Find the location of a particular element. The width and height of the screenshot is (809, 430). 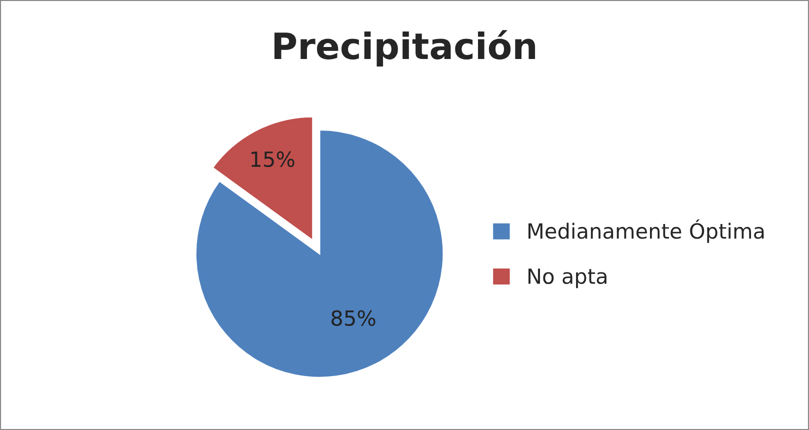

legend-label: No apta is located at coordinates (567, 278).